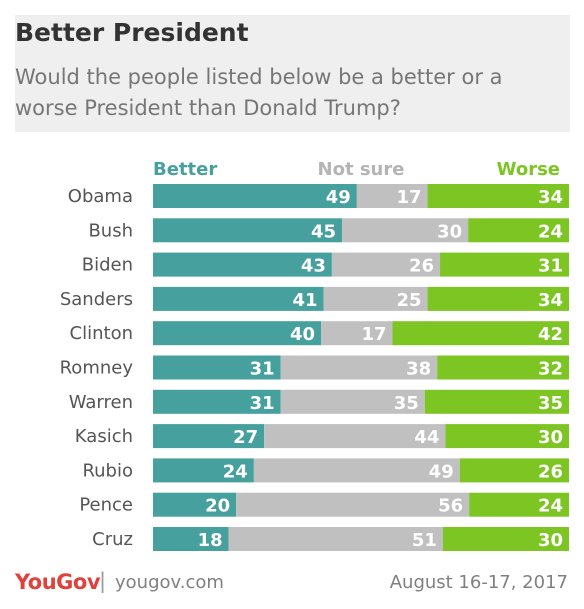  Describe the element at coordinates (106, 505) in the screenshot. I see `category-label: Pence` at that location.